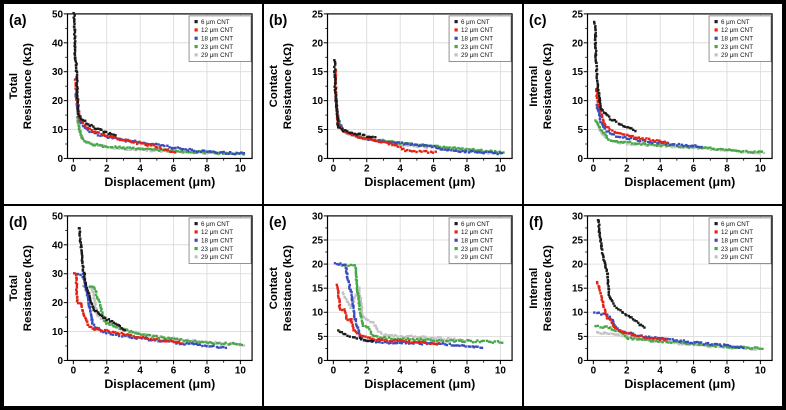 This screenshot has width=786, height=410. I want to click on series-29-μm-CNT, so click(161, 139).